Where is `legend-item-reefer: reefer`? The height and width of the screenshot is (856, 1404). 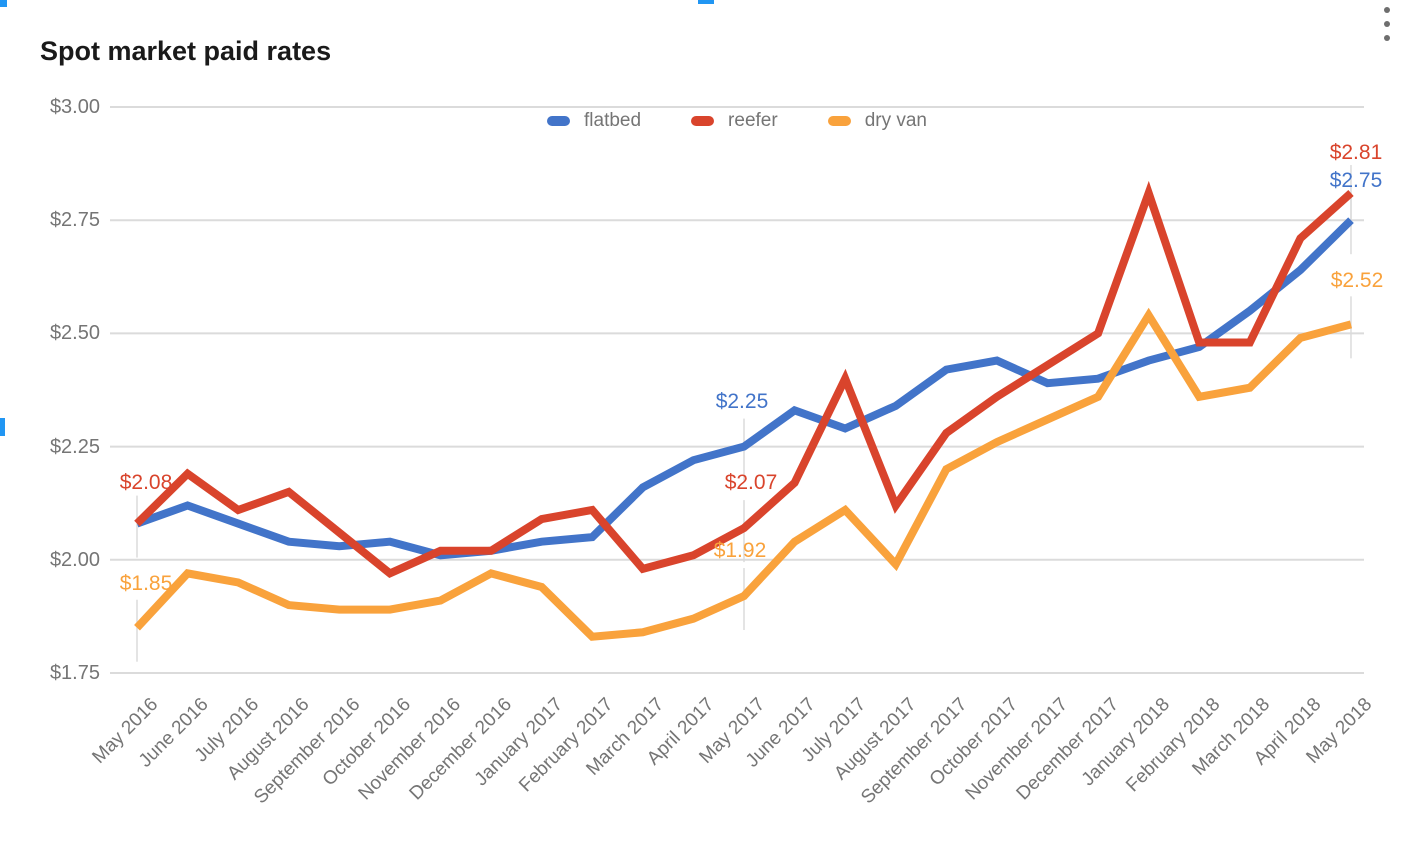
legend-item-reefer: reefer is located at coordinates (734, 121).